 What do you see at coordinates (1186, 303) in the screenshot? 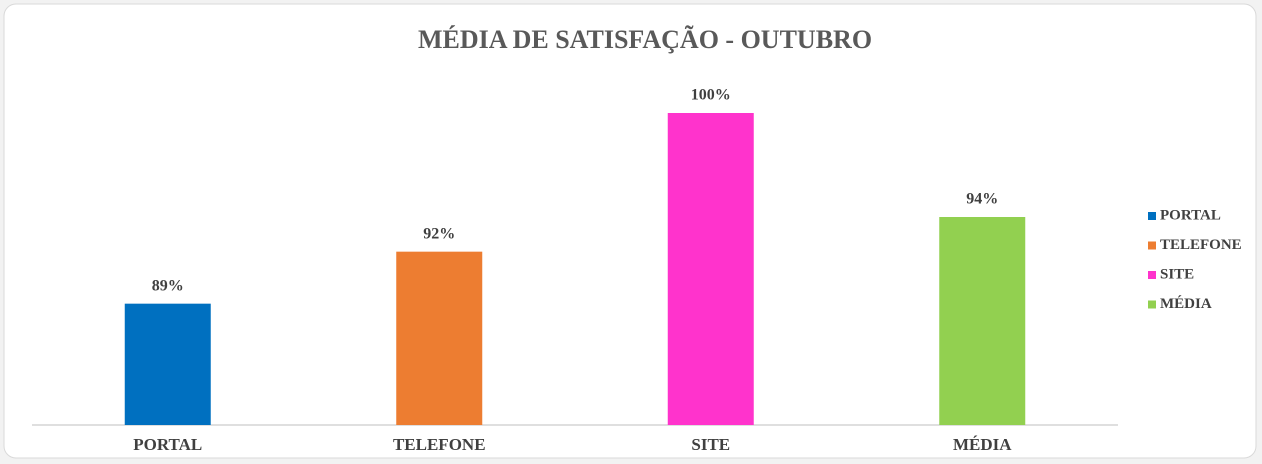
I see `legend-label: MÉDIA` at bounding box center [1186, 303].